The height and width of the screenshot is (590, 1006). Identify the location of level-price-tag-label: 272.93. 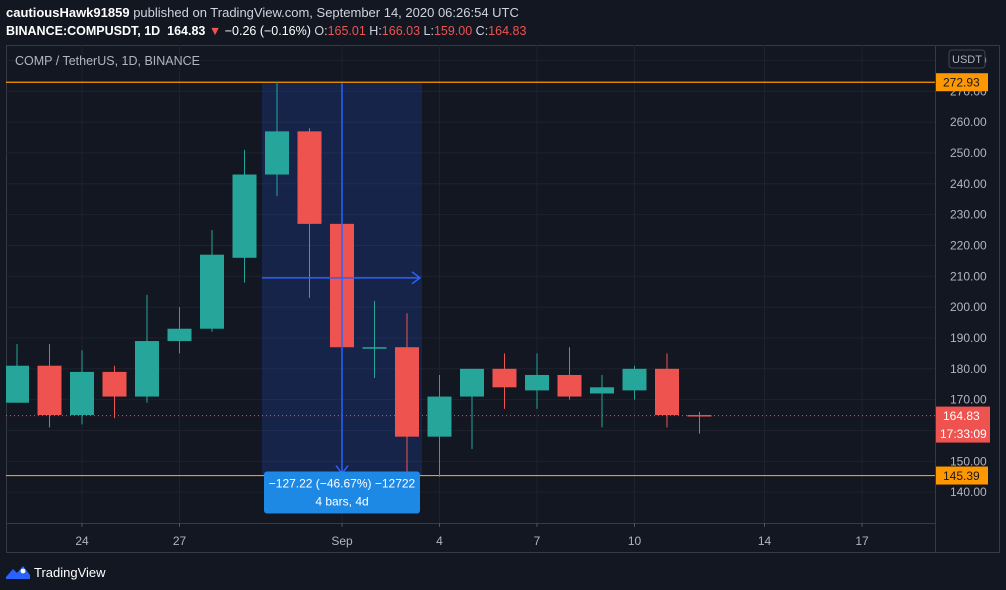
(961, 83).